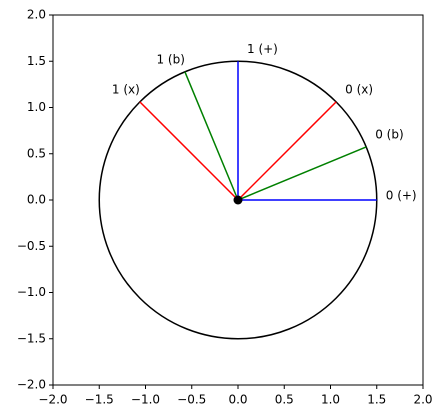 The width and height of the screenshot is (443, 418). I want to click on segment-label: 0 (+), so click(401, 196).